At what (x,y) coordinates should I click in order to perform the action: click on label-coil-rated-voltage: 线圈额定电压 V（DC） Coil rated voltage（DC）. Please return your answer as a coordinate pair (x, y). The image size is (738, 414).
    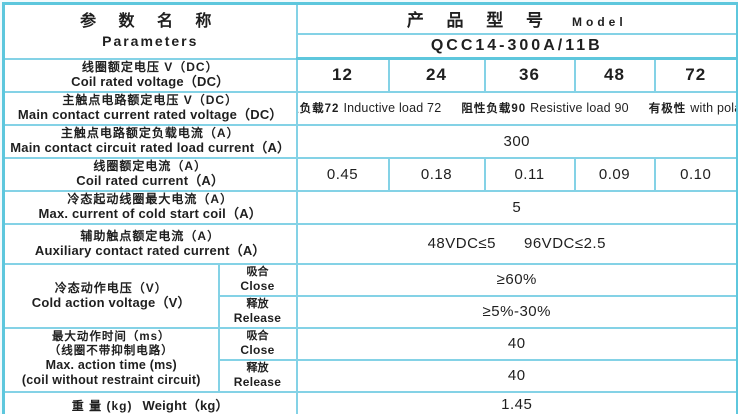
    Looking at the image, I should click on (150, 75).